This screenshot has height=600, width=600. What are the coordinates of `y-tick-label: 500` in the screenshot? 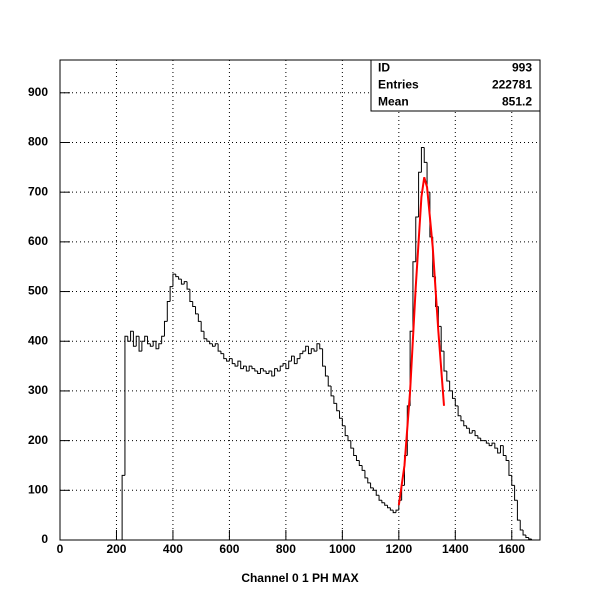 It's located at (38, 291).